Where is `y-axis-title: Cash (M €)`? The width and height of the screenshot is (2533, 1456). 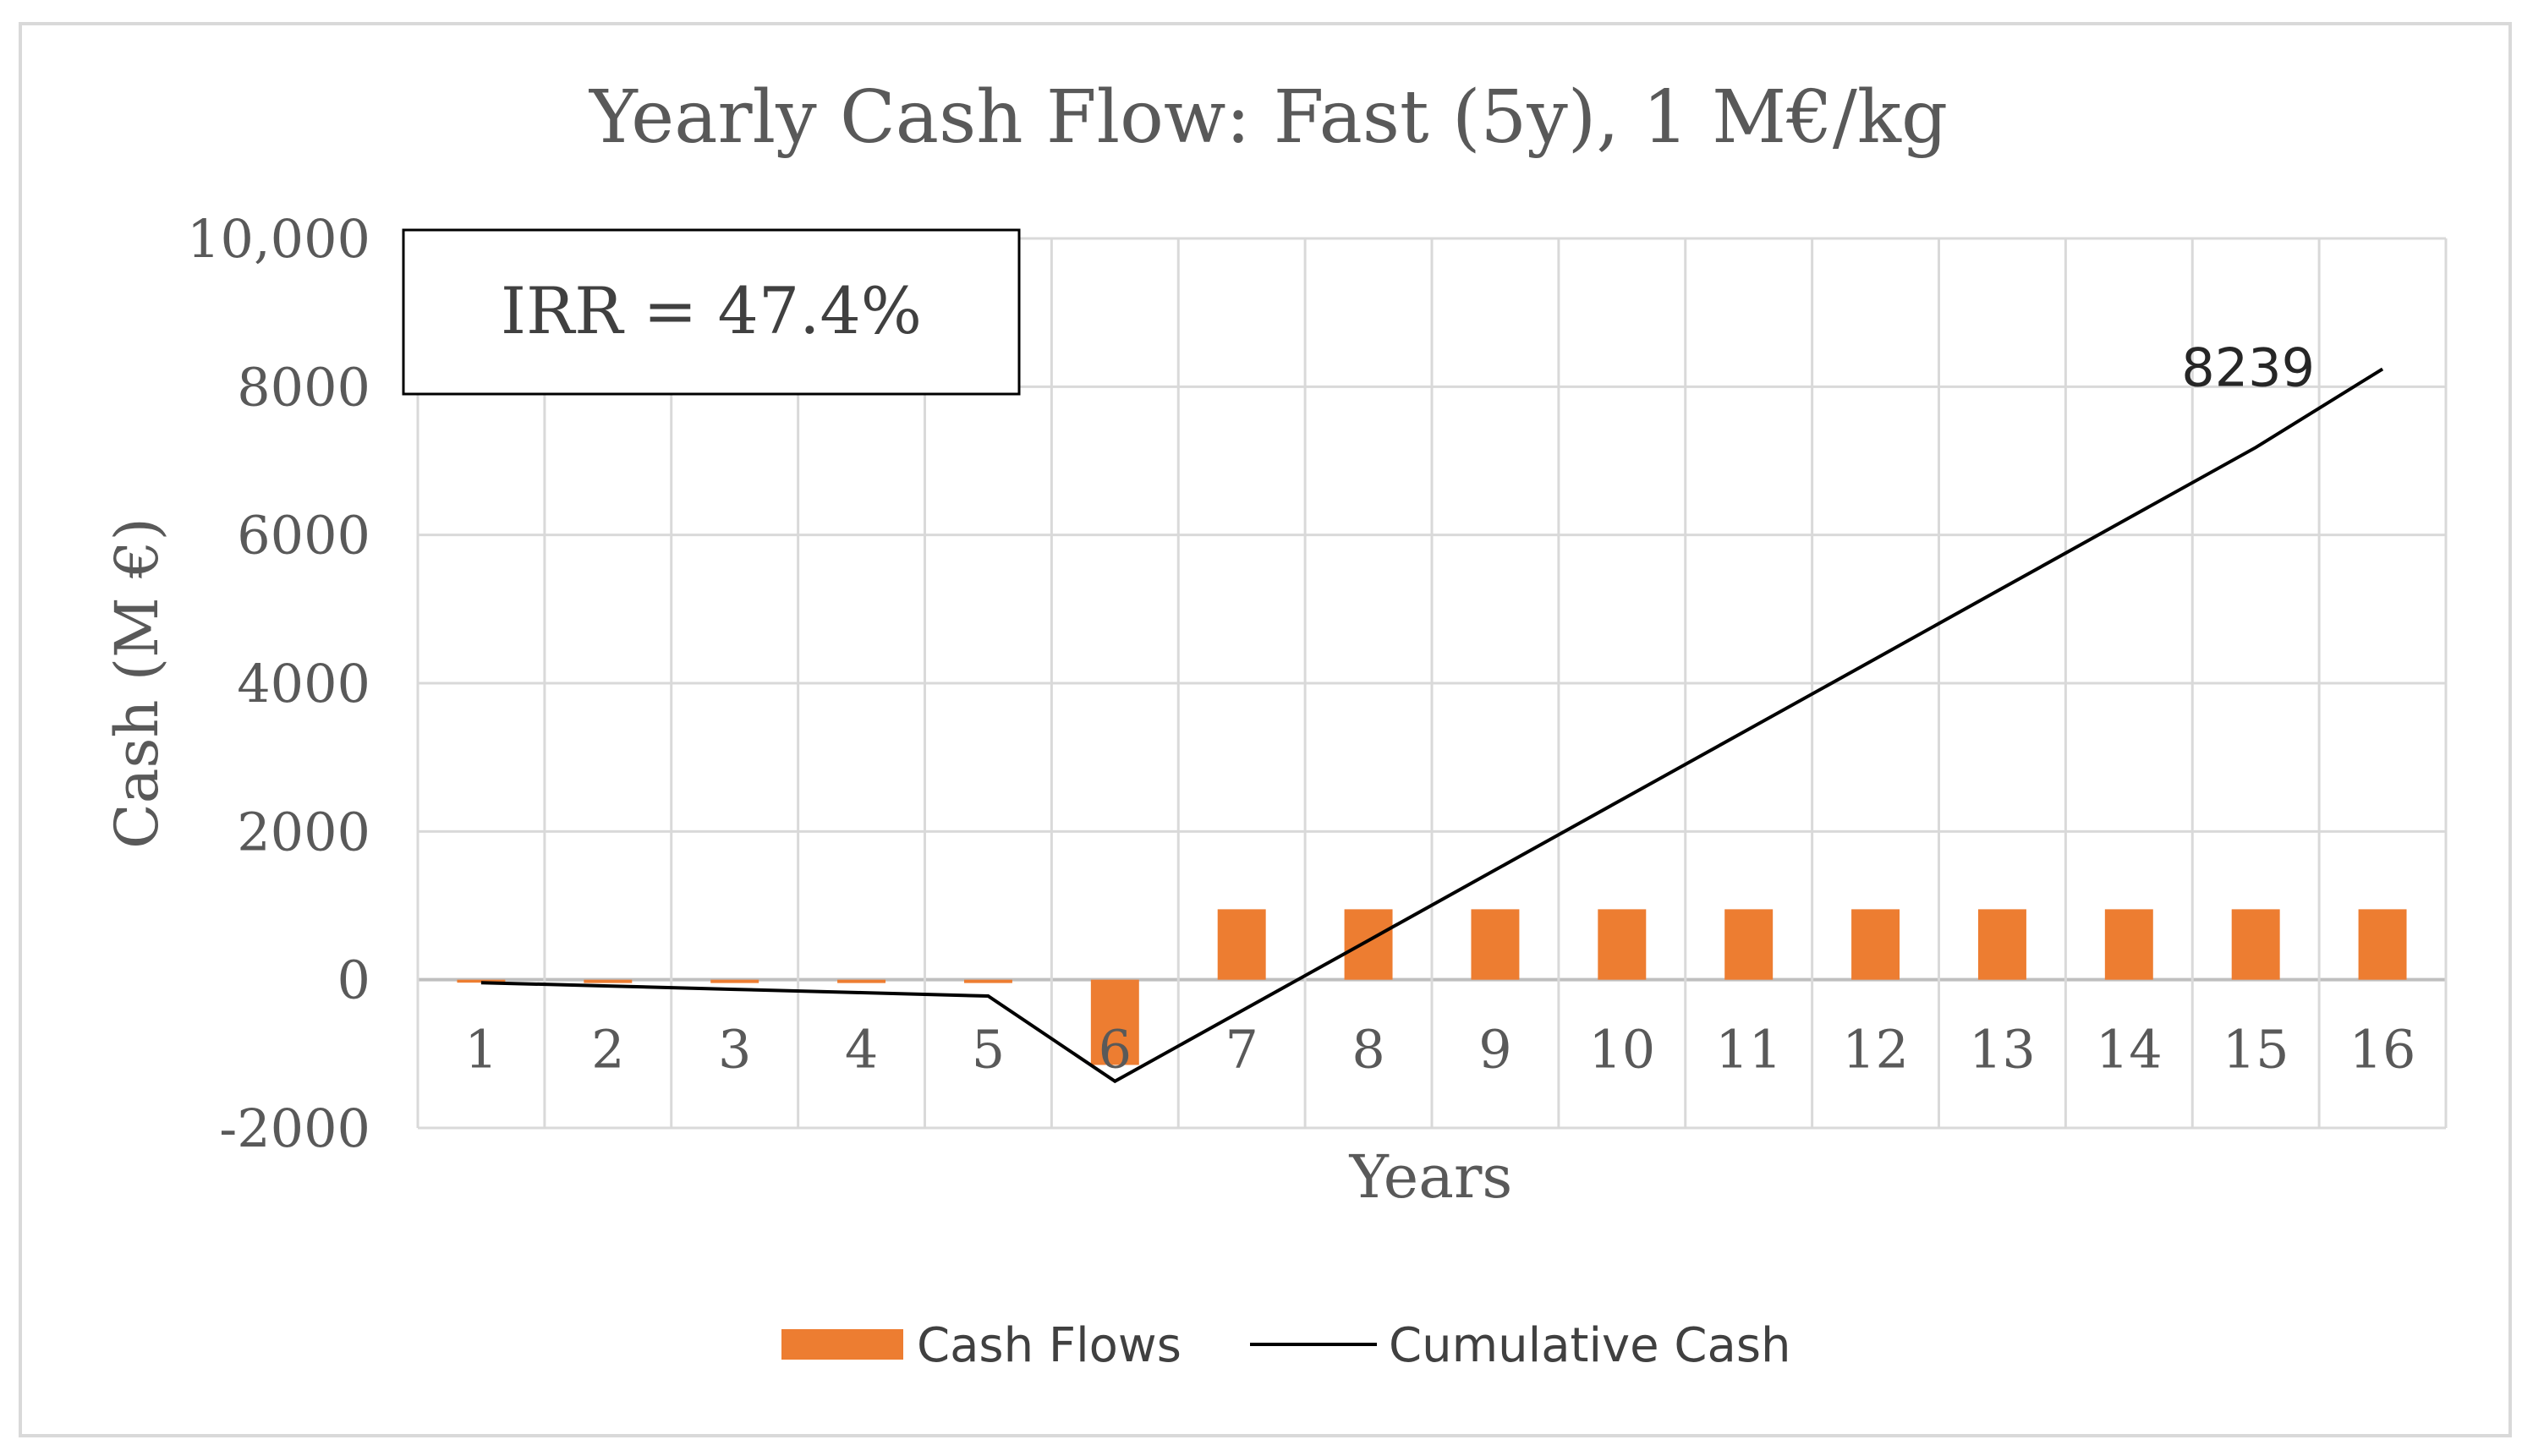
y-axis-title: Cash (M €) is located at coordinates (137, 683).